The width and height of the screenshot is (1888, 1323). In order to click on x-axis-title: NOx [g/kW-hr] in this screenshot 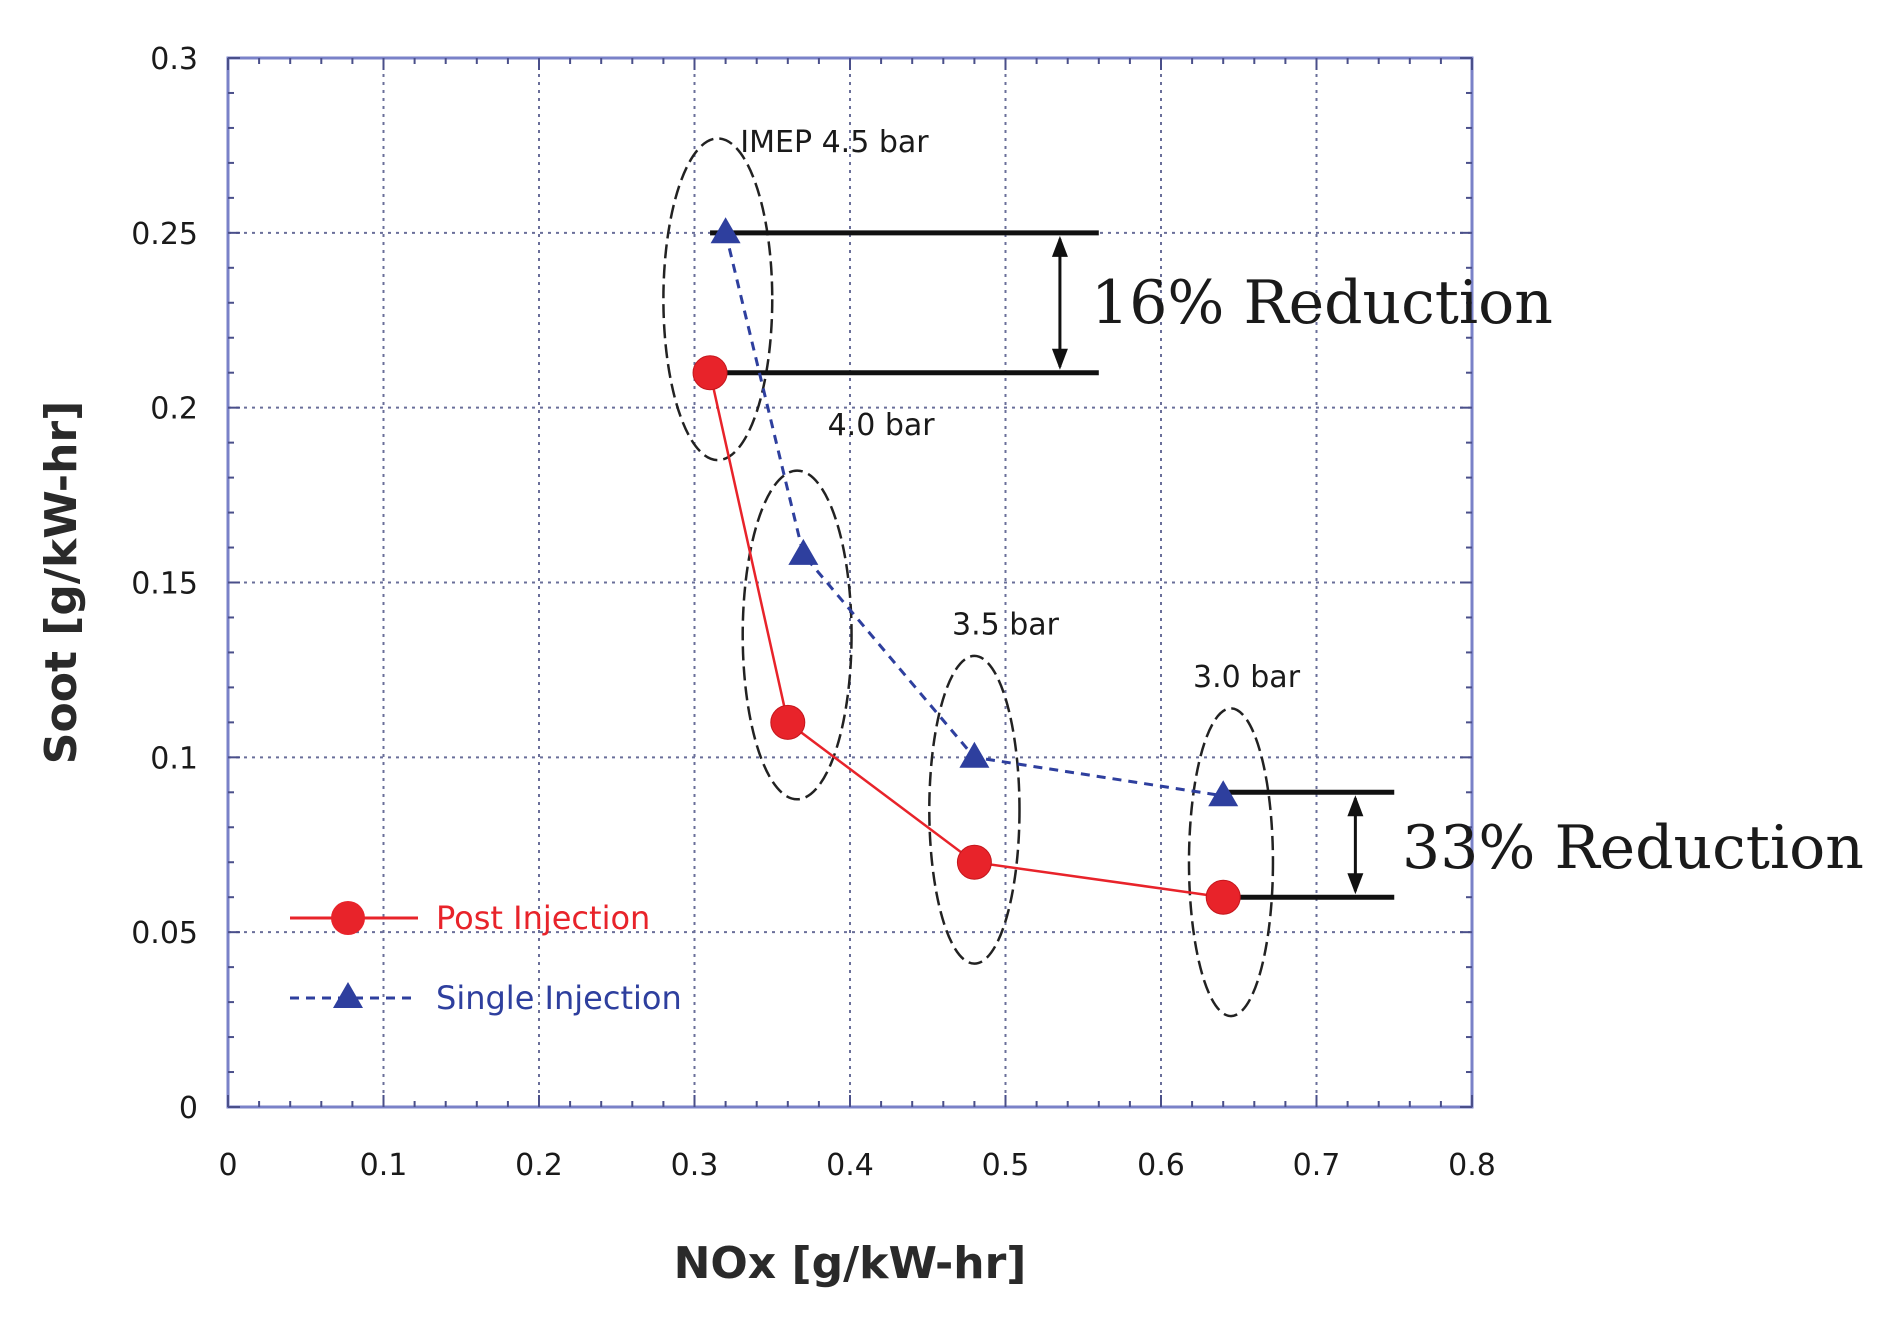, I will do `click(850, 1263)`.